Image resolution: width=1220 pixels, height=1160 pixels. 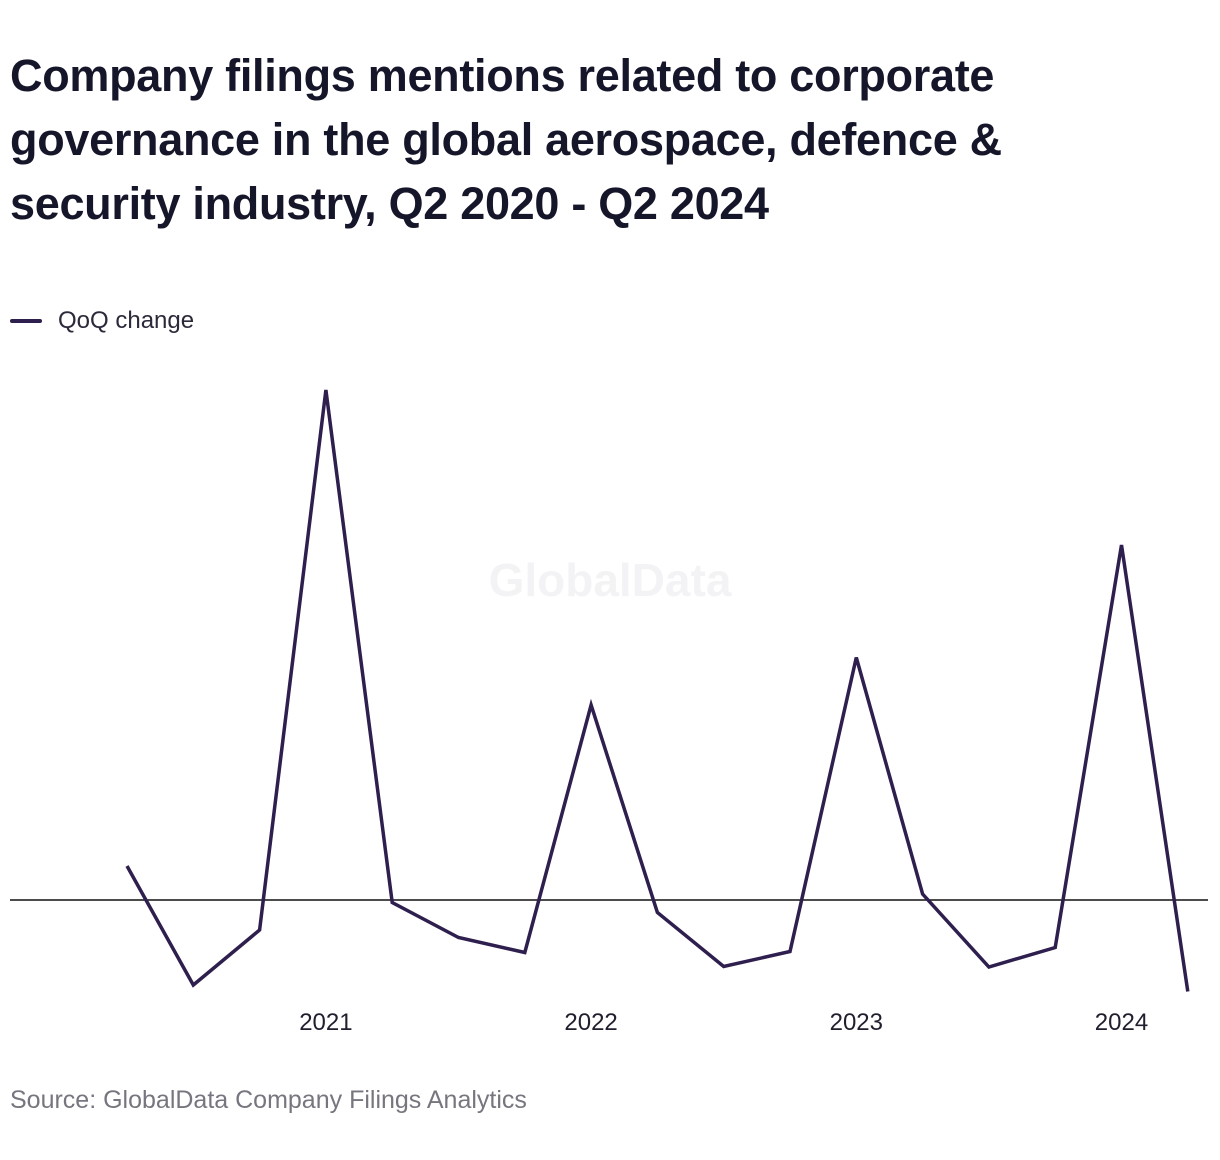 I want to click on legend-swatch, so click(x=26, y=321).